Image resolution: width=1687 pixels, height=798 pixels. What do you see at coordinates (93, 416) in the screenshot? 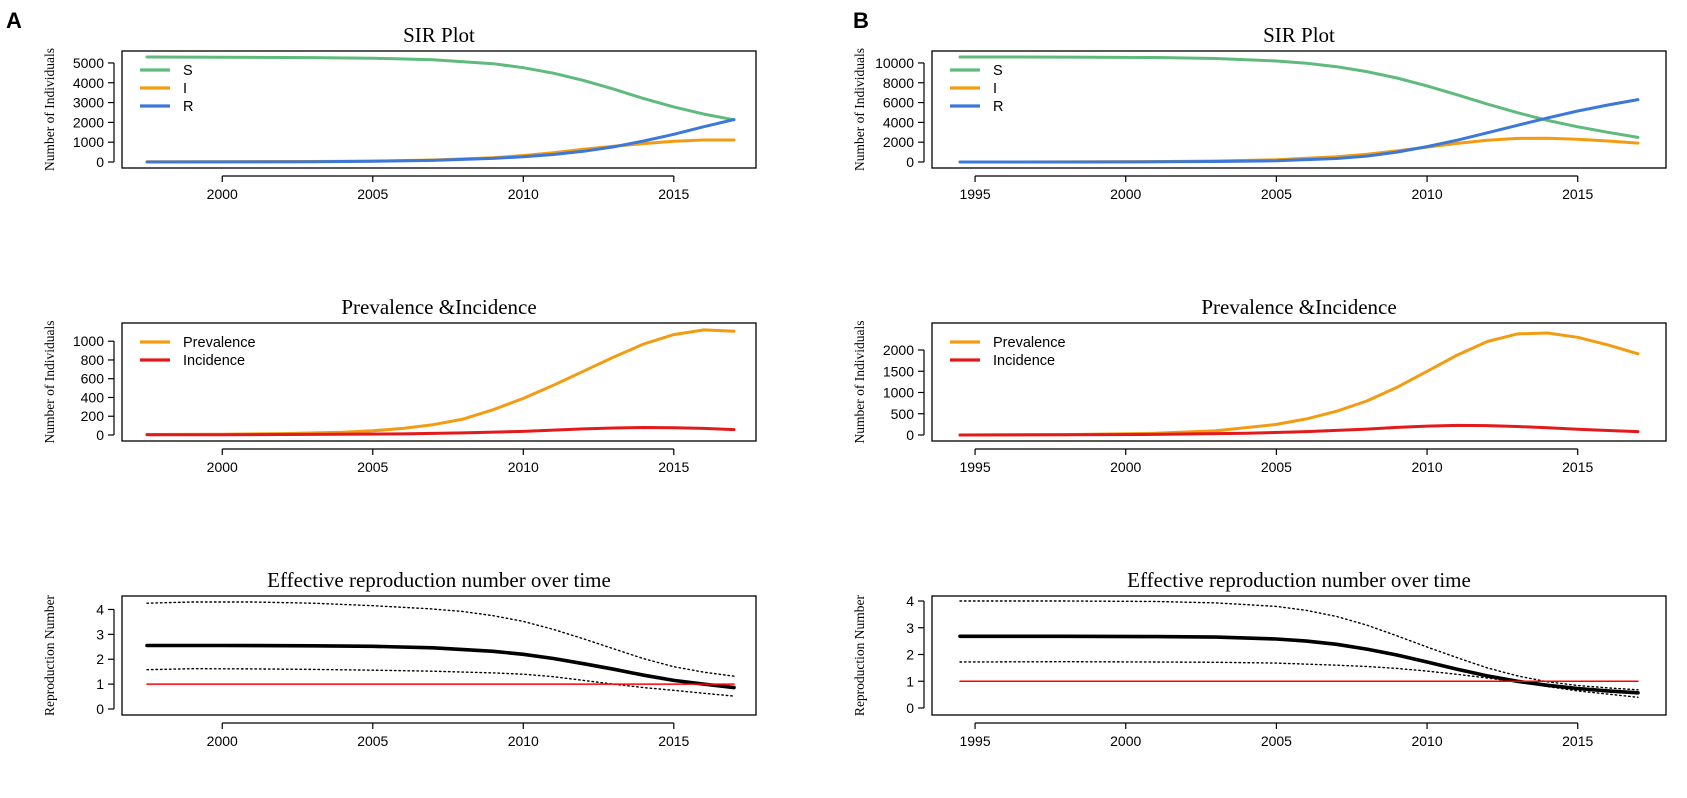
I see `y-tick-label: 200` at bounding box center [93, 416].